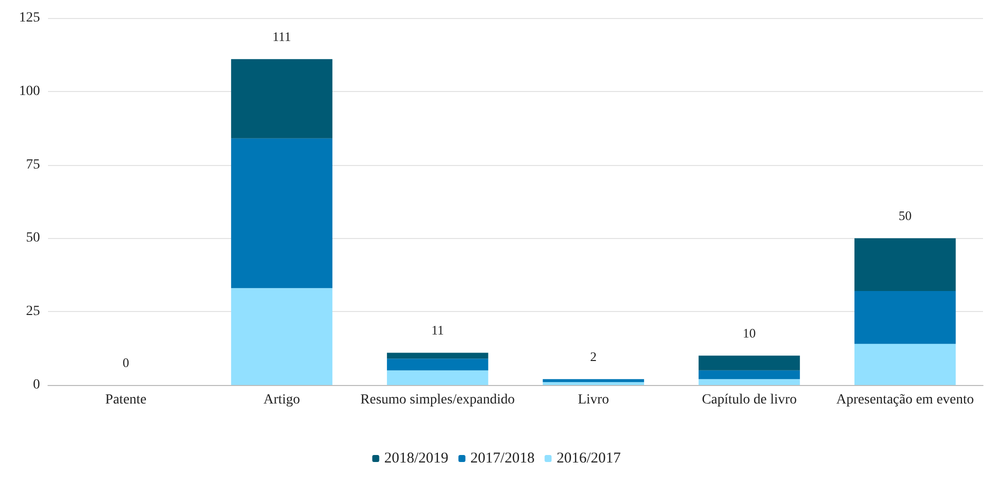 This screenshot has width=993, height=479. I want to click on legend-label: 2016/2017, so click(589, 458).